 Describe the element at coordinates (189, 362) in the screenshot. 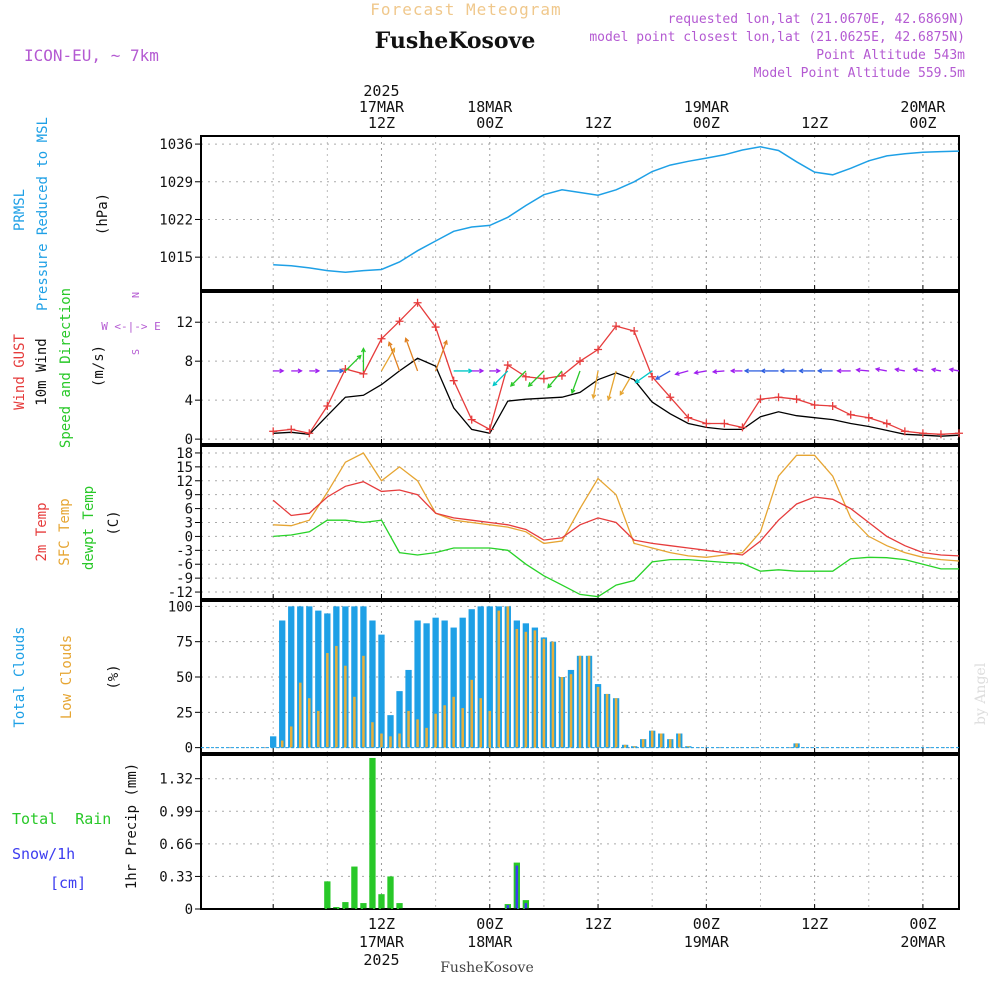

I see `wind-ytick-label: 8` at that location.